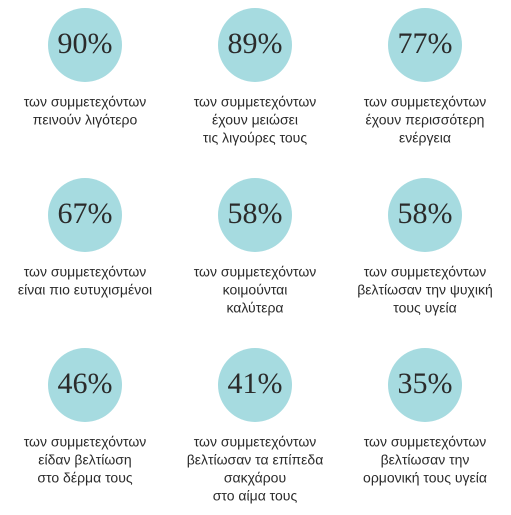  What do you see at coordinates (255, 478) in the screenshot?
I see `stat-description: σακχάρου` at bounding box center [255, 478].